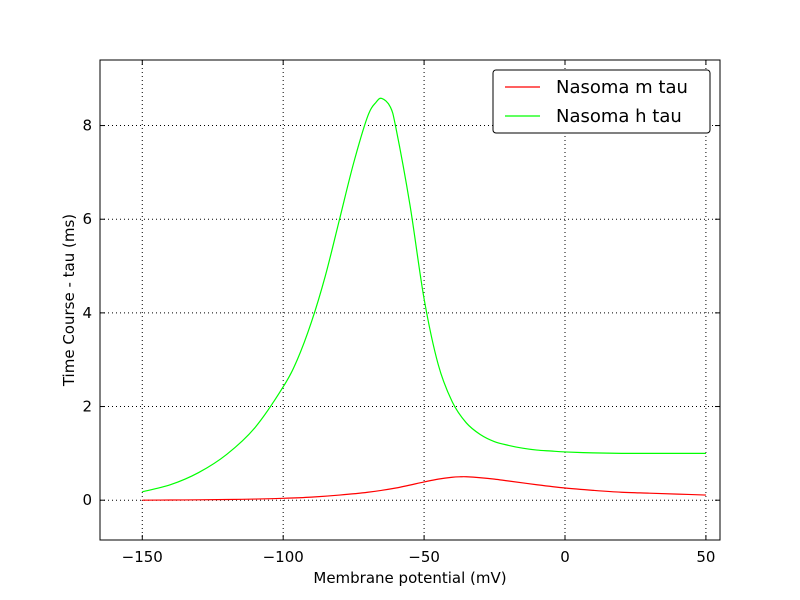 The image size is (800, 600). Describe the element at coordinates (142, 557) in the screenshot. I see `x-tick-label: −150` at that location.